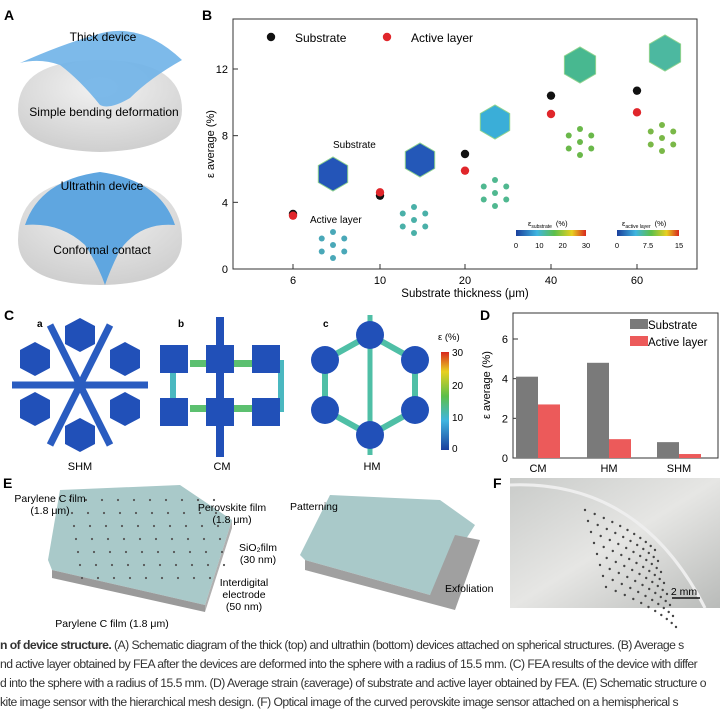 Image resolution: width=720 pixels, height=720 pixels. What do you see at coordinates (80, 385) in the screenshot?
I see `shm-fea-image` at bounding box center [80, 385].